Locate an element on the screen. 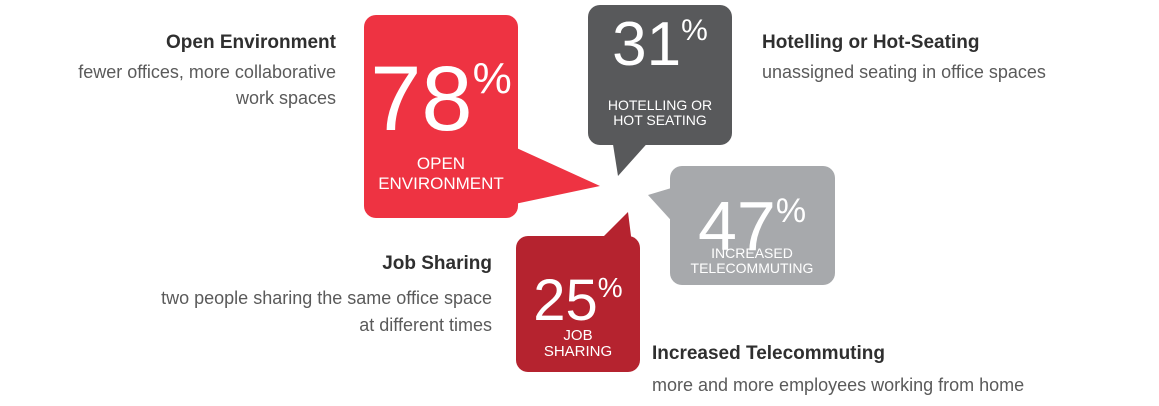  percent-value: 47 is located at coordinates (737, 226).